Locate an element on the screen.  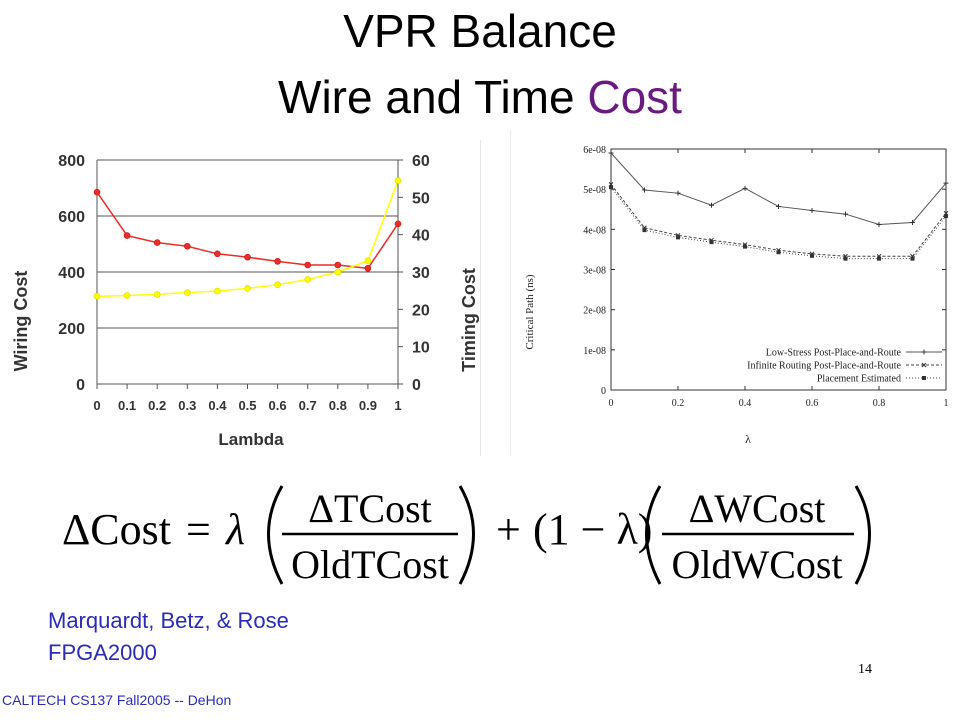
frac1-denominator: OldTCost is located at coordinates (370, 564).